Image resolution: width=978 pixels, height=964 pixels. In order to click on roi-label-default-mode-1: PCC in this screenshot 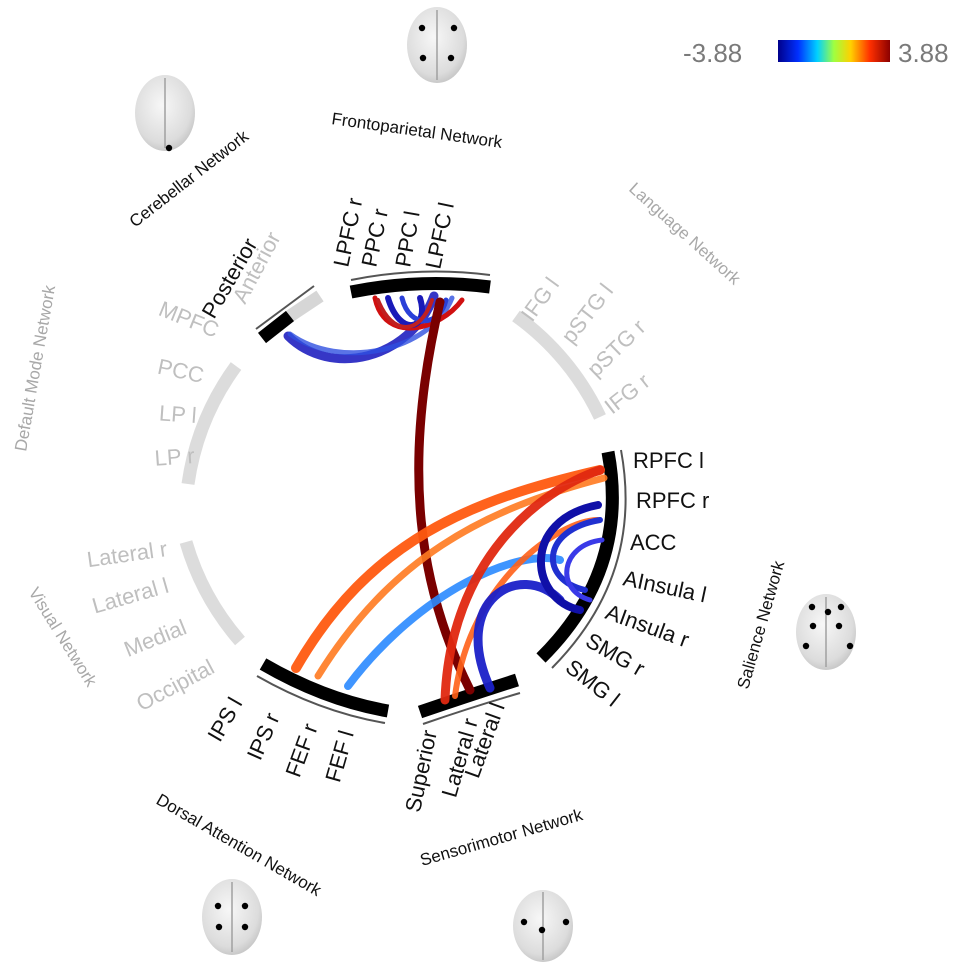, I will do `click(181, 371)`.